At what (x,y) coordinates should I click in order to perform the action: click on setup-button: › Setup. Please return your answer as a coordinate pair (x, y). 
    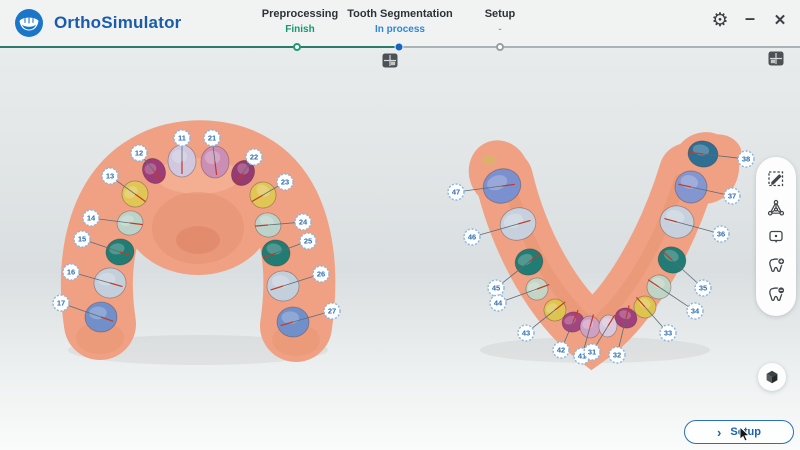
    Looking at the image, I should click on (739, 432).